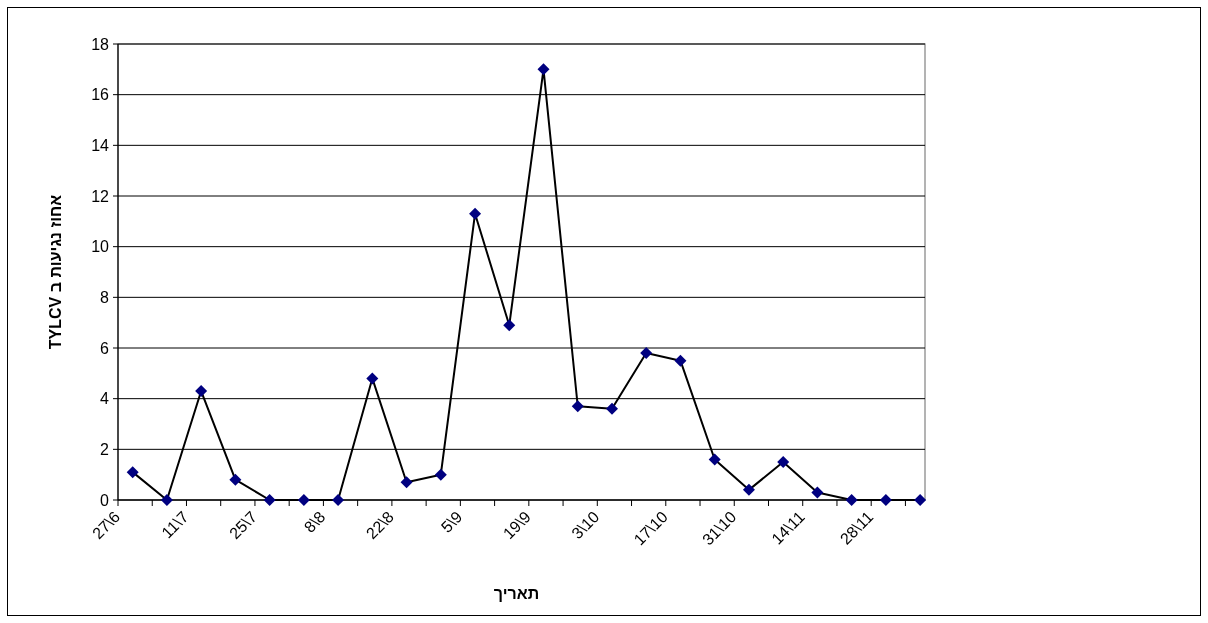  Describe the element at coordinates (314, 522) in the screenshot. I see `x-tick-label: 8\8` at that location.